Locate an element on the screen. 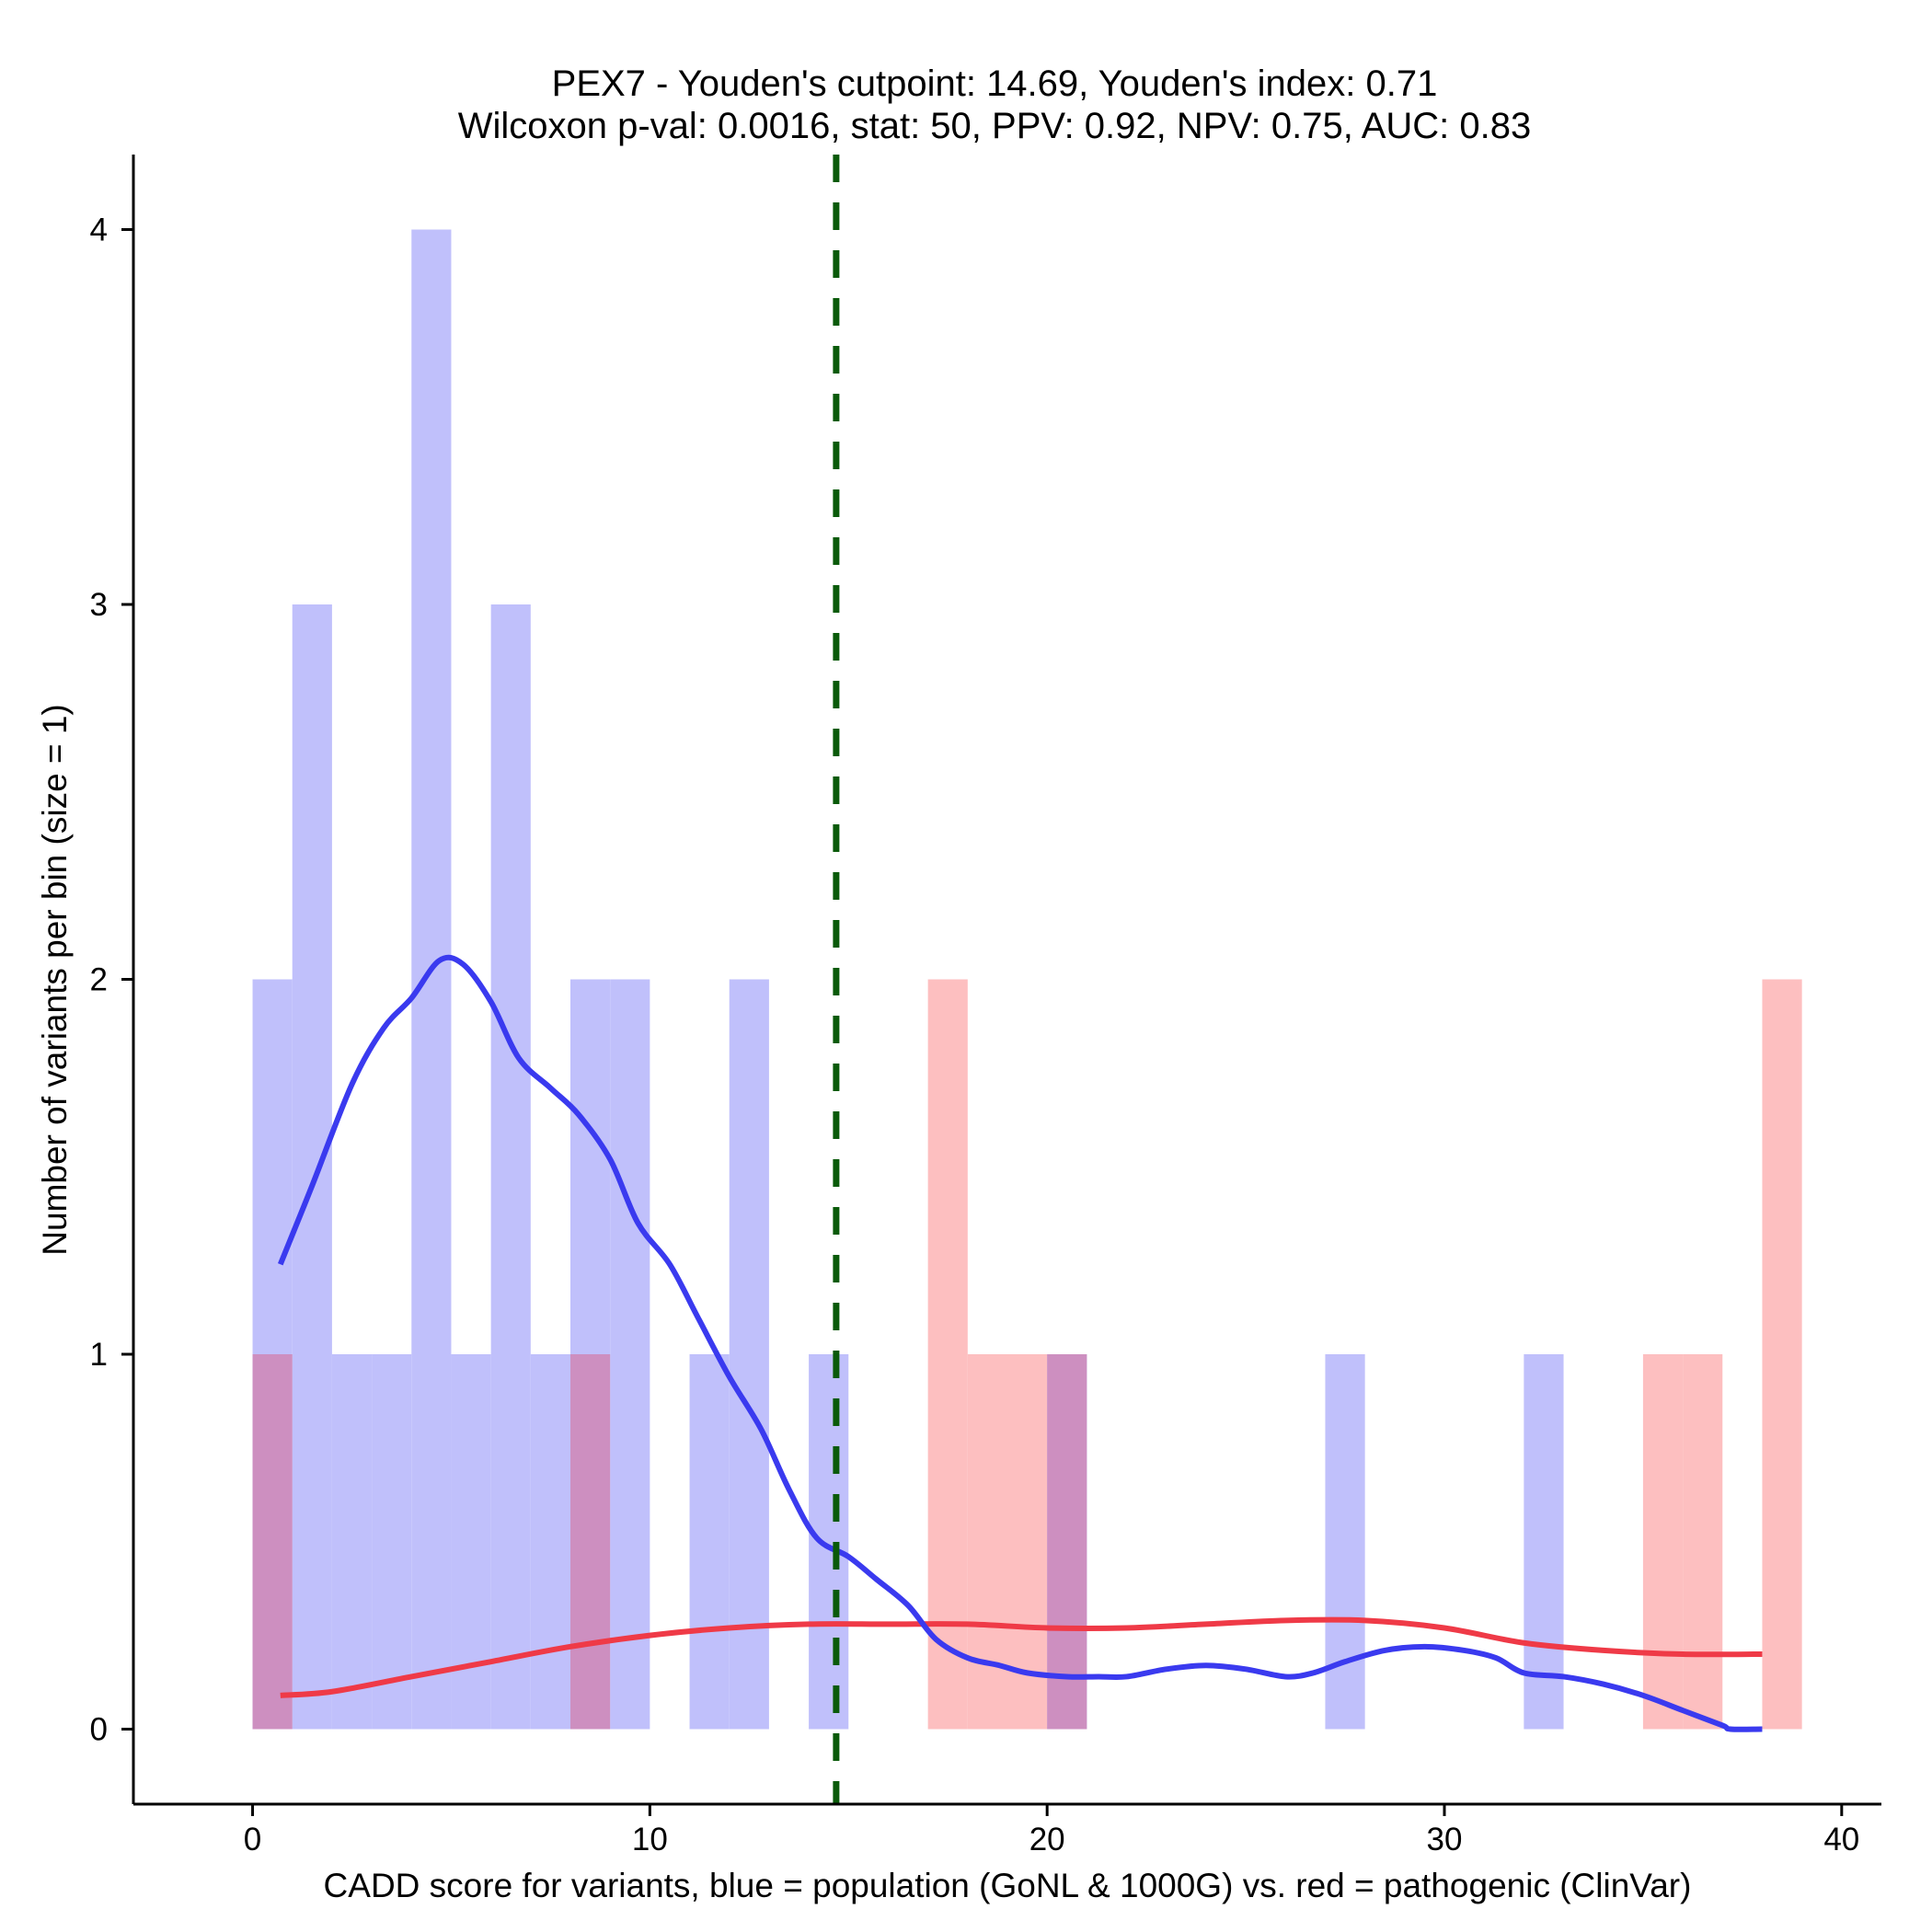  y-tick-label-0: 0 is located at coordinates (99, 1730).